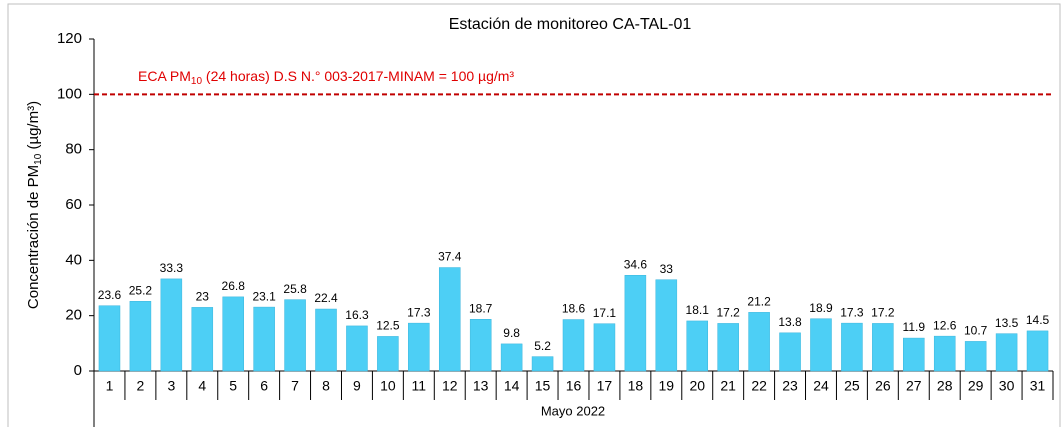  Describe the element at coordinates (512, 386) in the screenshot. I see `x-tick-label: 14` at that location.